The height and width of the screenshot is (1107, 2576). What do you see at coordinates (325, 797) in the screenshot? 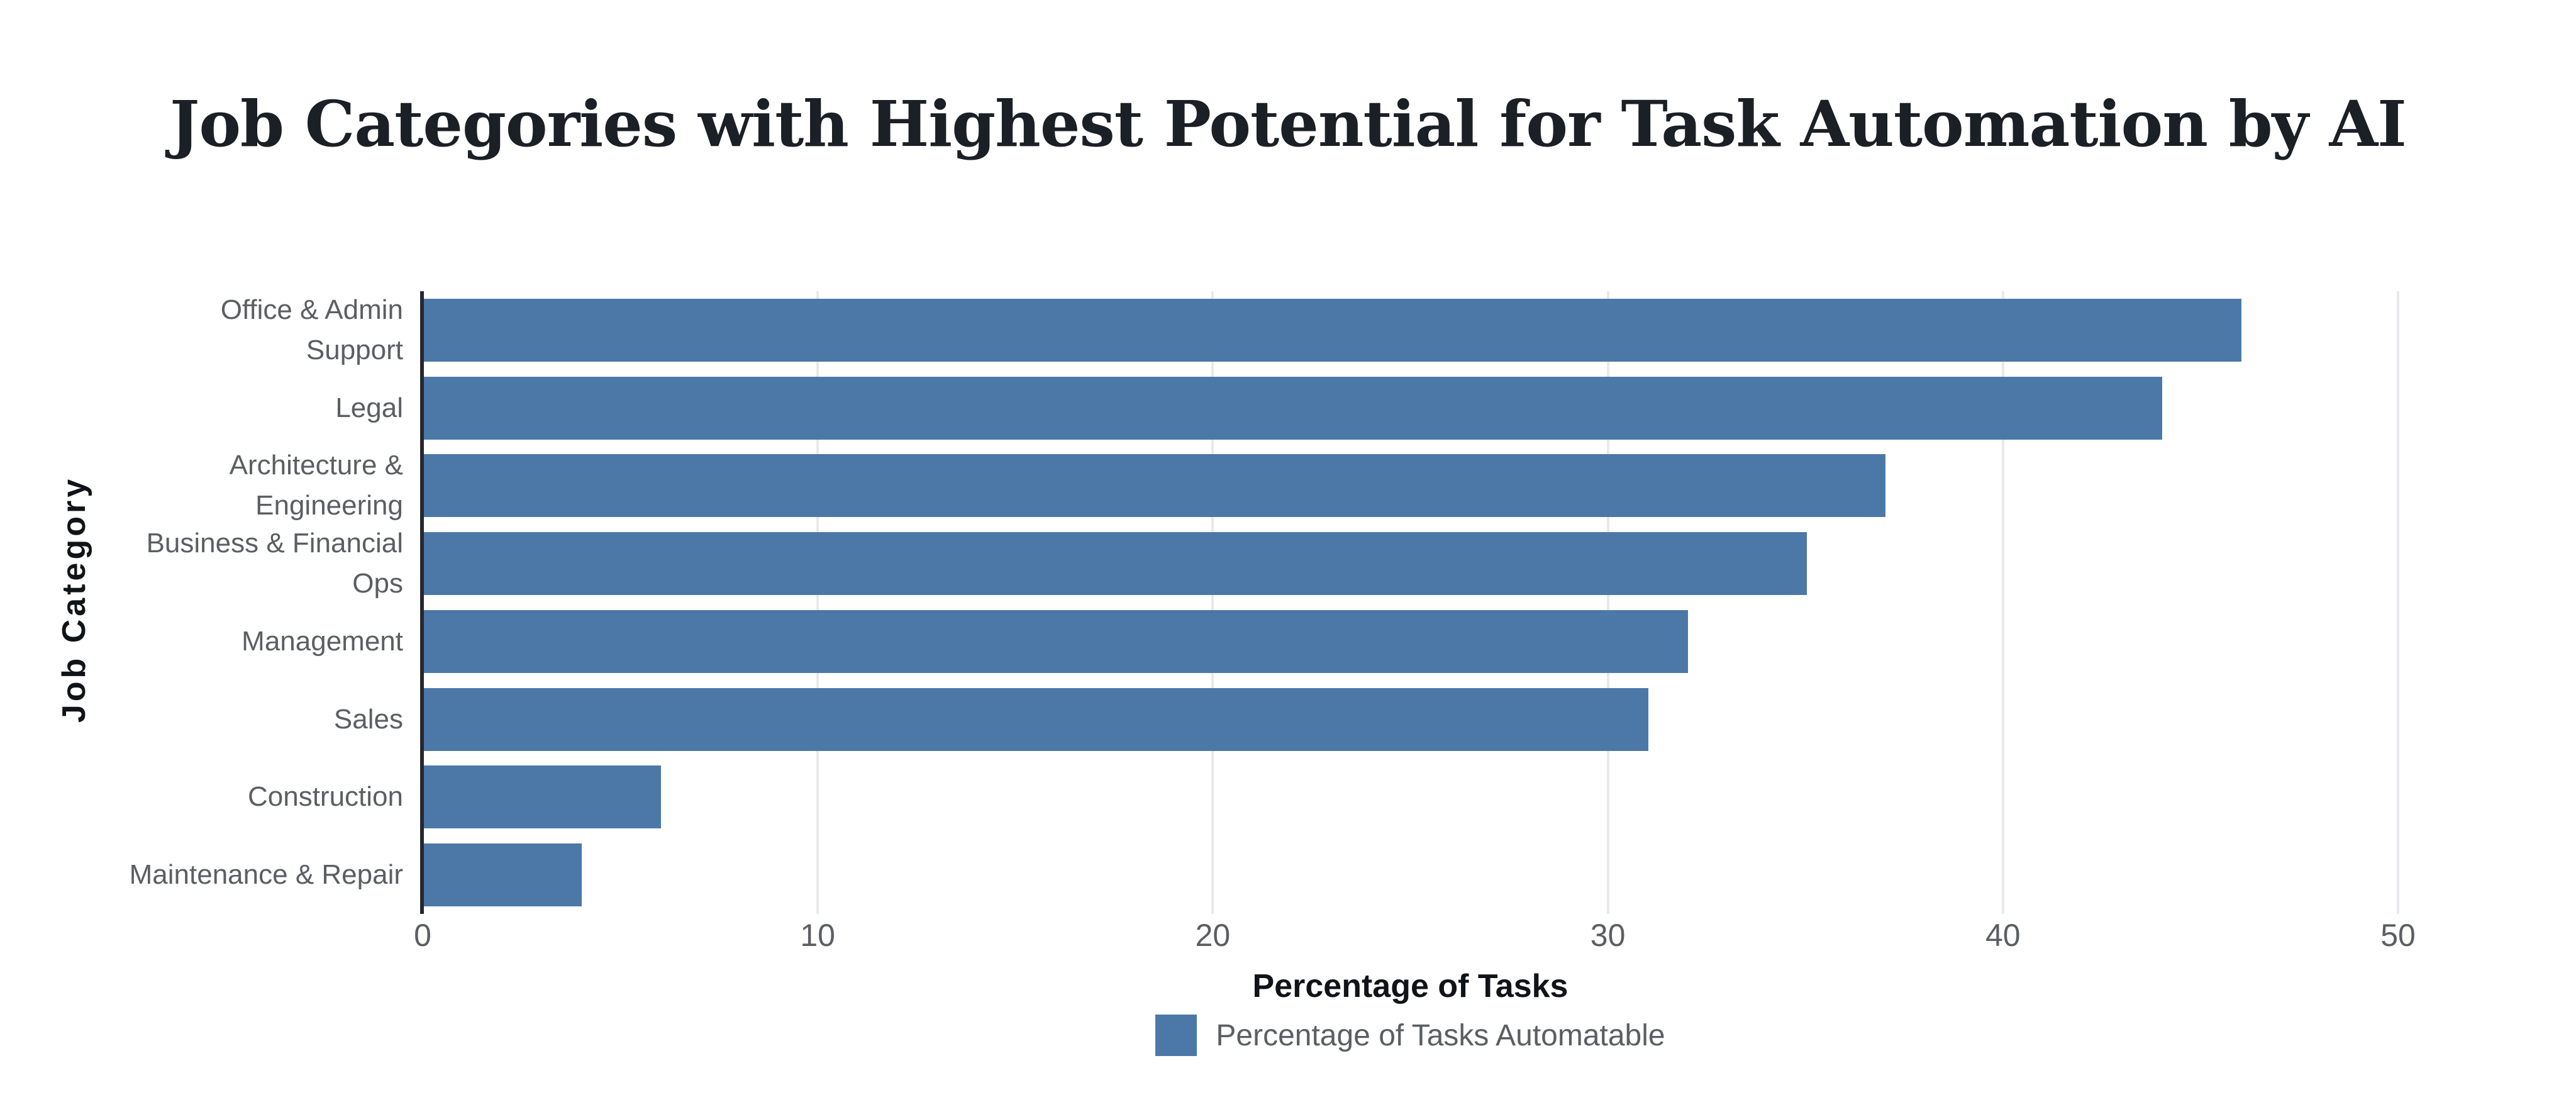
I see `y-axis-label: Construction` at bounding box center [325, 797].